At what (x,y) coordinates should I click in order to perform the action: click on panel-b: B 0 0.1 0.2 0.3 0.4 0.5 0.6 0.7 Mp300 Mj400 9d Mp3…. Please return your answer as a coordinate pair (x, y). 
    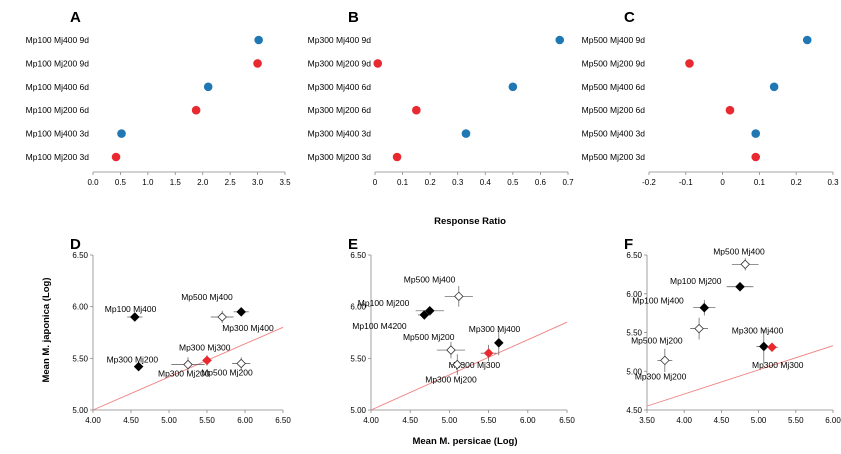
    Looking at the image, I should click on (441, 98).